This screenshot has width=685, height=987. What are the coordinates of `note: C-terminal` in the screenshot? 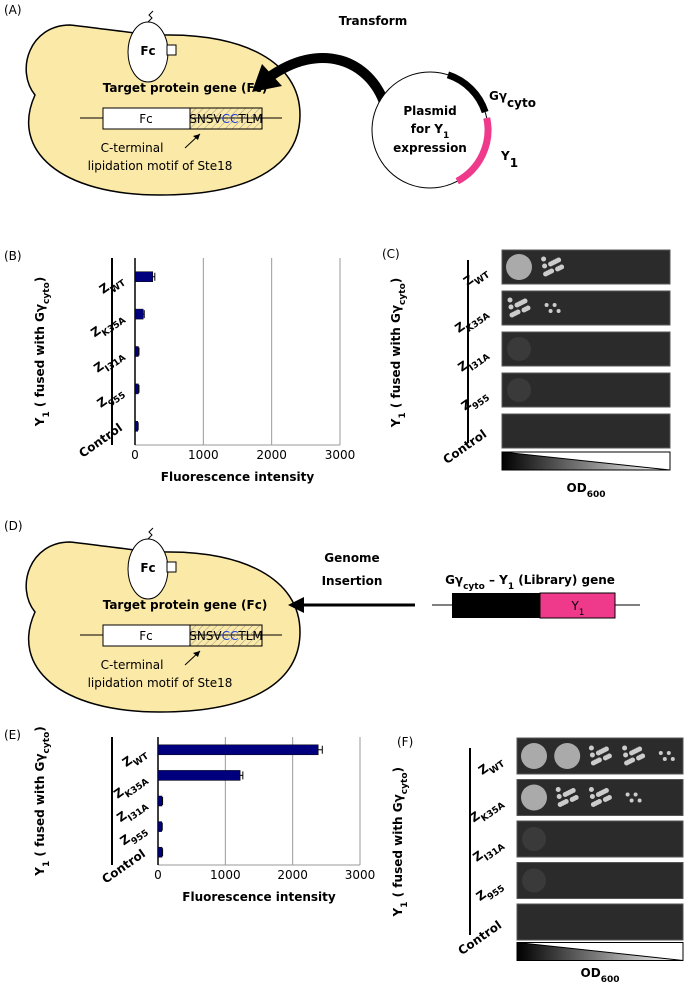 It's located at (132, 665).